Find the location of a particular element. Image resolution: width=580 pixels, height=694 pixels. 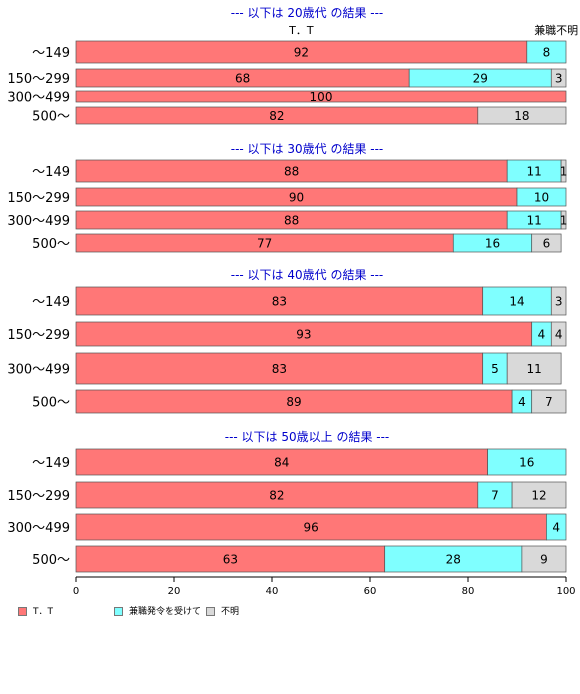

data-label: 10 is located at coordinates (541, 198).